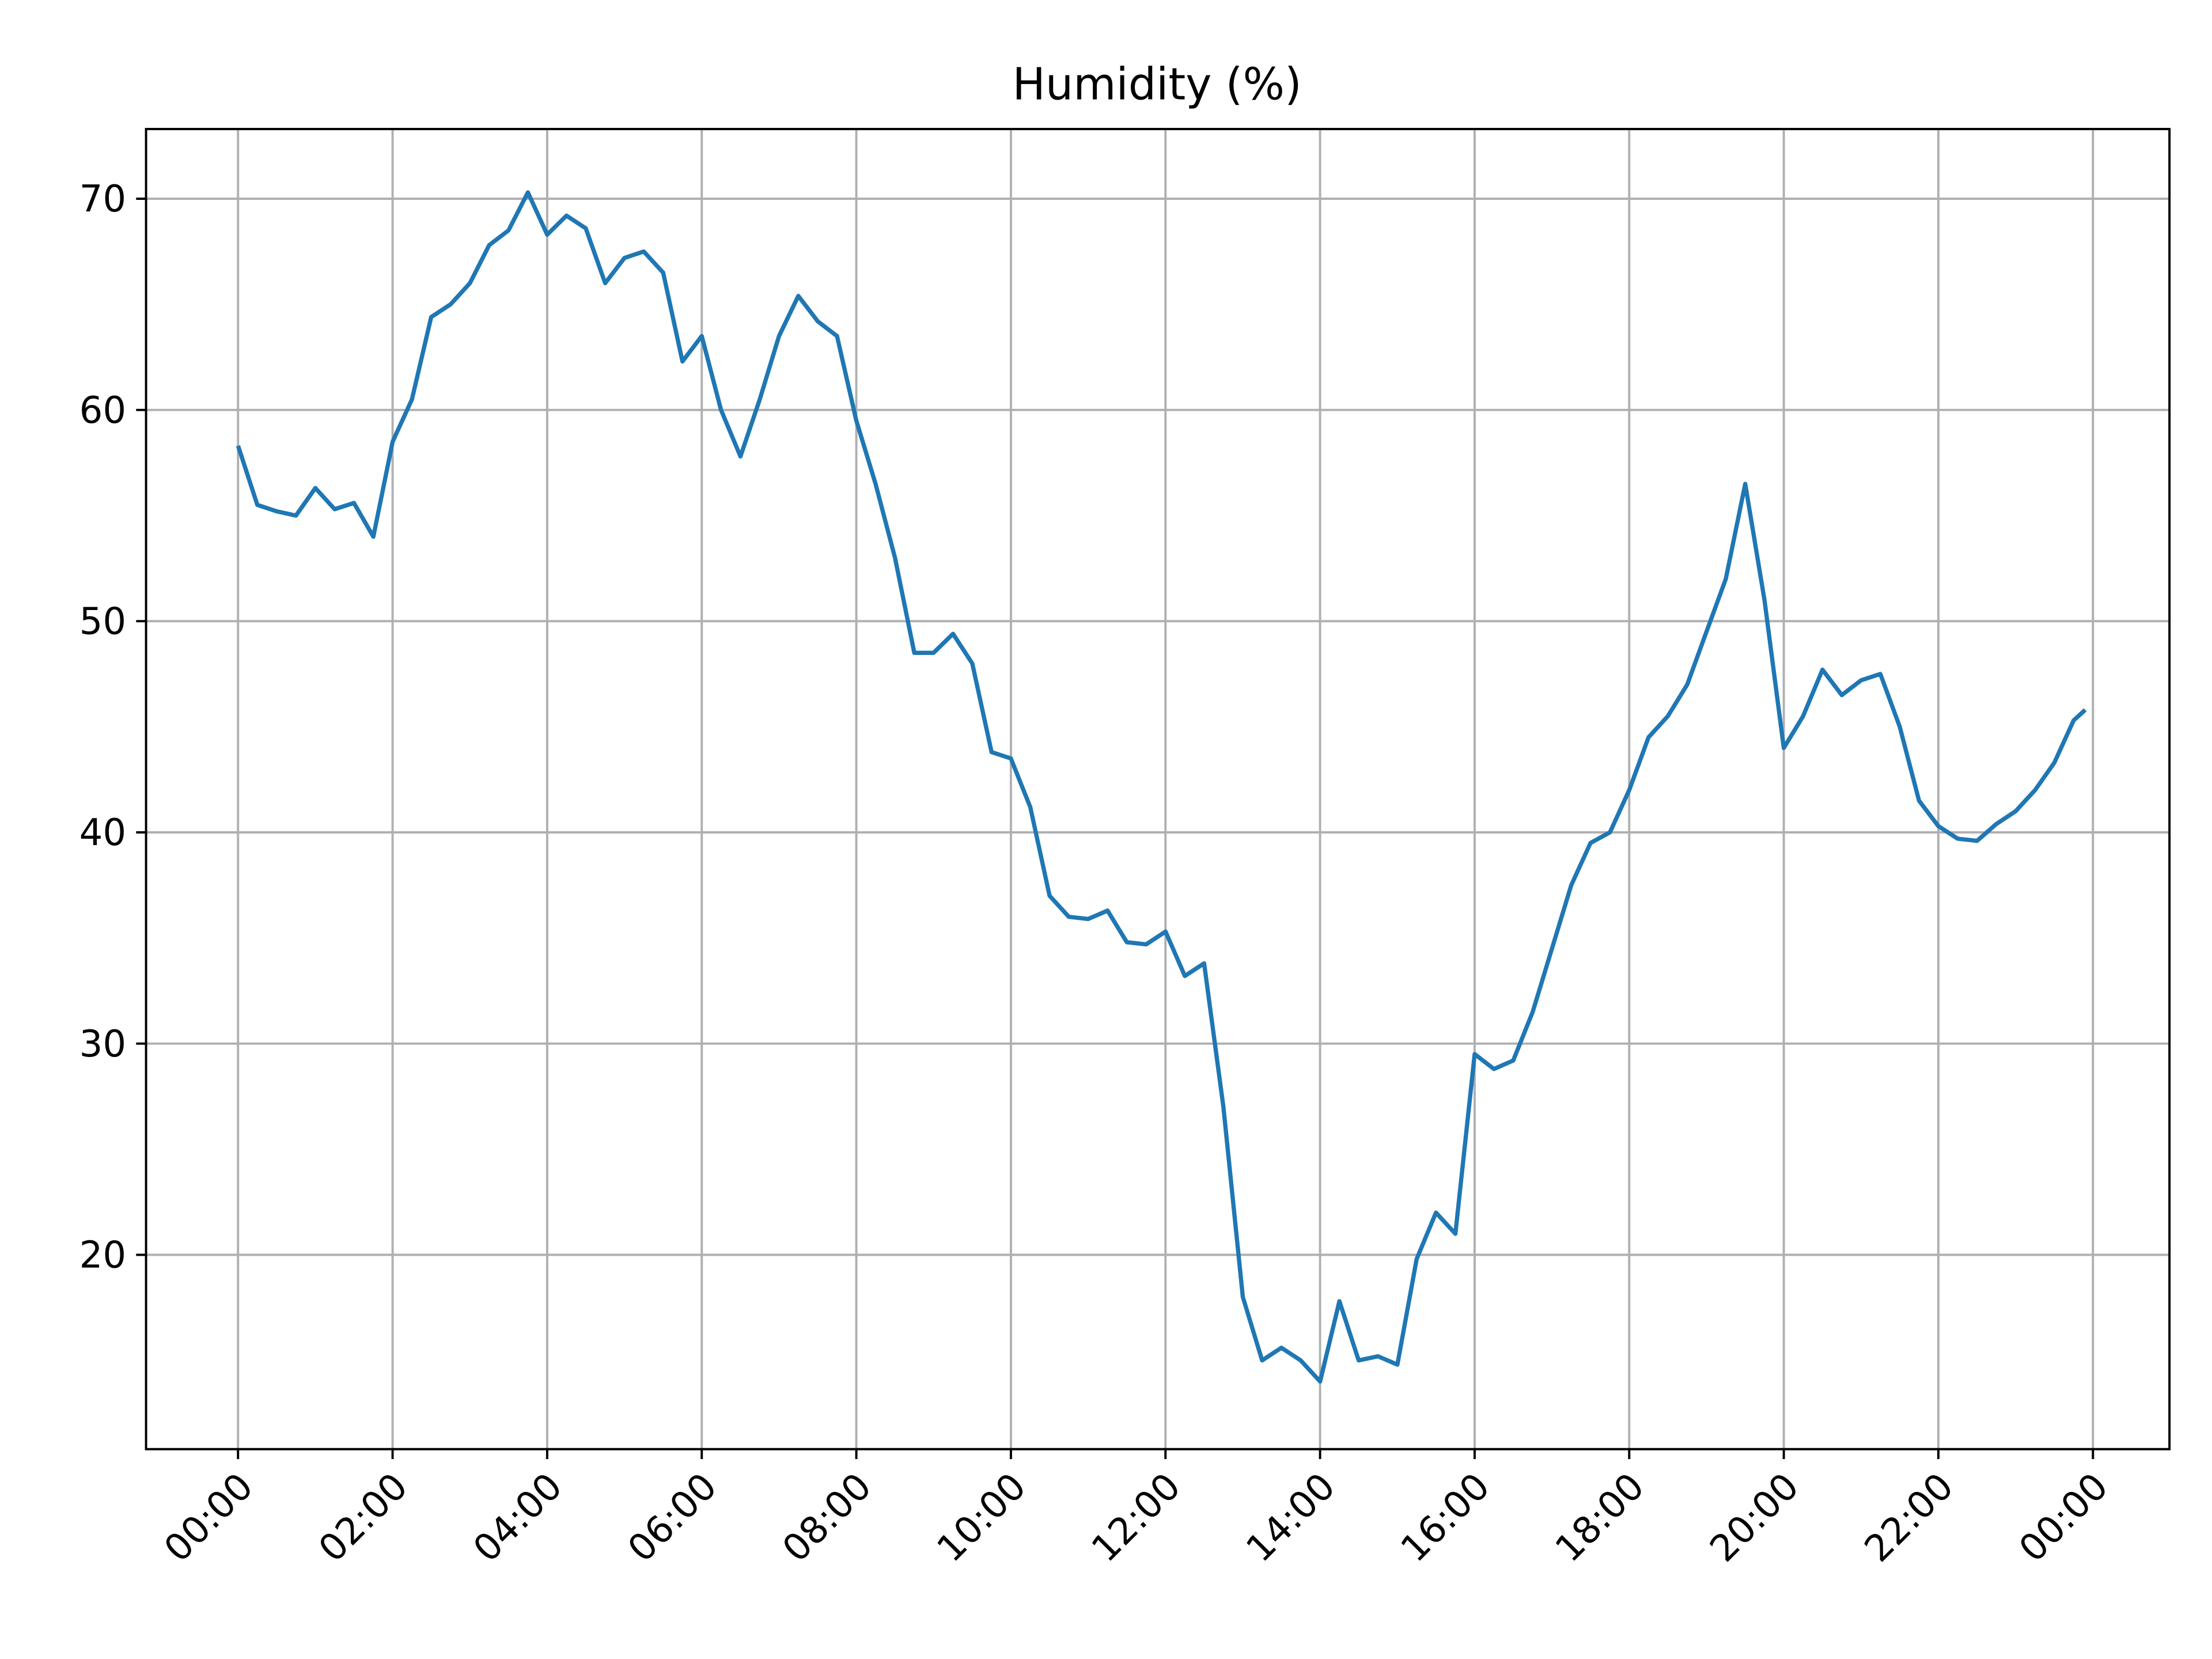 The height and width of the screenshot is (1659, 2212). I want to click on y-tick-label: 60, so click(102, 410).